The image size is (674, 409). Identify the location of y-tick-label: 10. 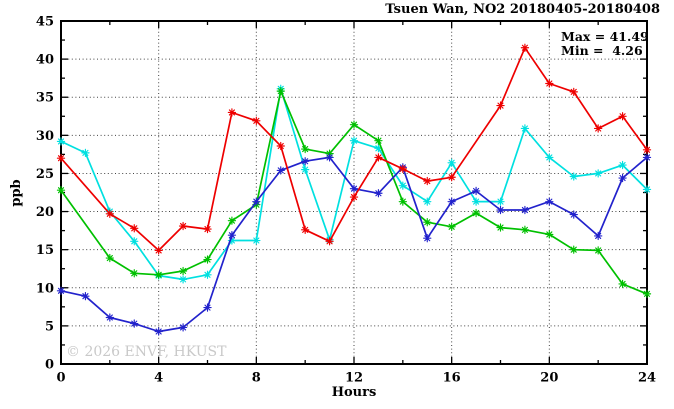
(45, 288).